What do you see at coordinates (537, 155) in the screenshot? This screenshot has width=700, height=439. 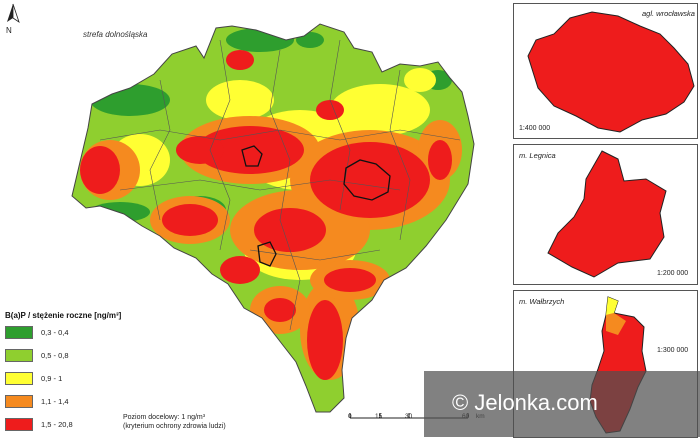 I see `inset-title: m. Legnica` at bounding box center [537, 155].